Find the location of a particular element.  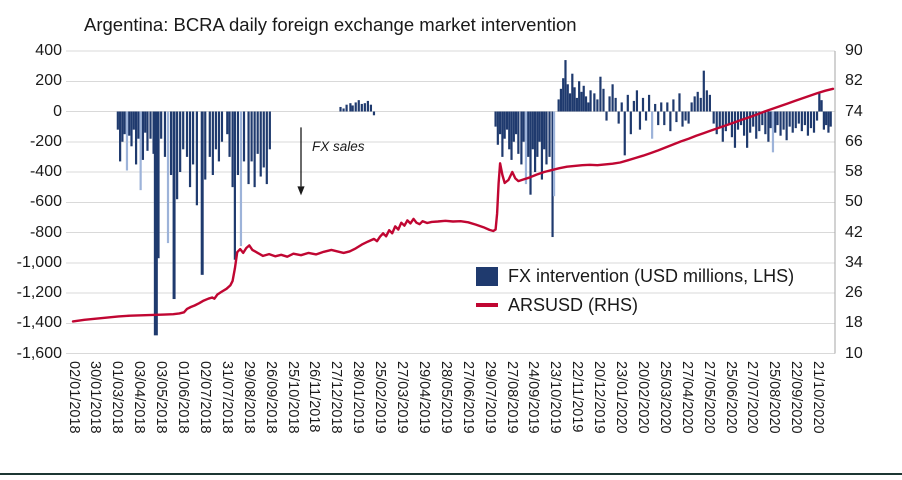

x-axis-tick-label: 29/07/2019 is located at coordinates (489, 397).